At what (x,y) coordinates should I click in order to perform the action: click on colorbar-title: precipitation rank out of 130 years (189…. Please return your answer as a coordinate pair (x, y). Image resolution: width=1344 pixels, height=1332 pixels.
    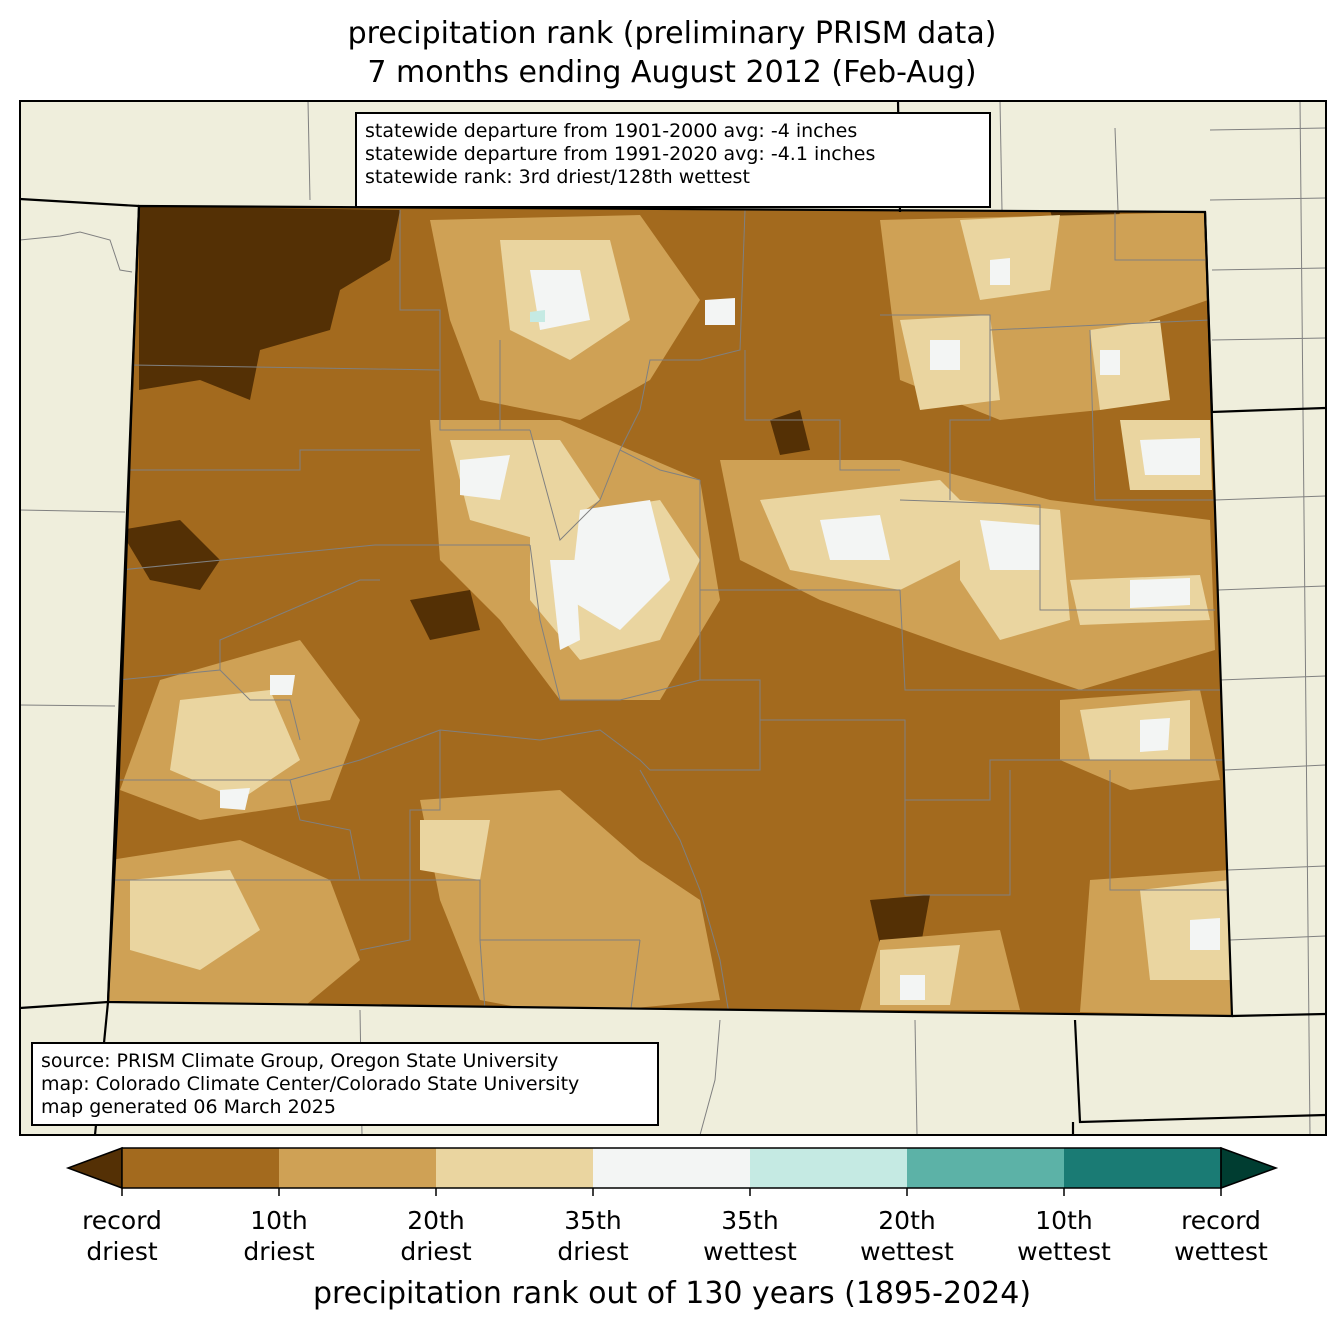
    Looking at the image, I should click on (672, 1293).